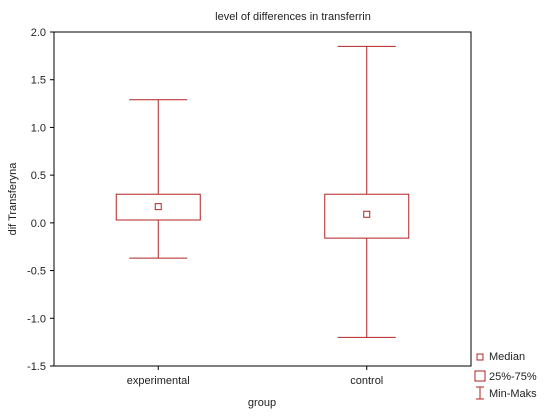 Image resolution: width=550 pixels, height=416 pixels. What do you see at coordinates (158, 381) in the screenshot?
I see `x-tick-label-experimental: experimental` at bounding box center [158, 381].